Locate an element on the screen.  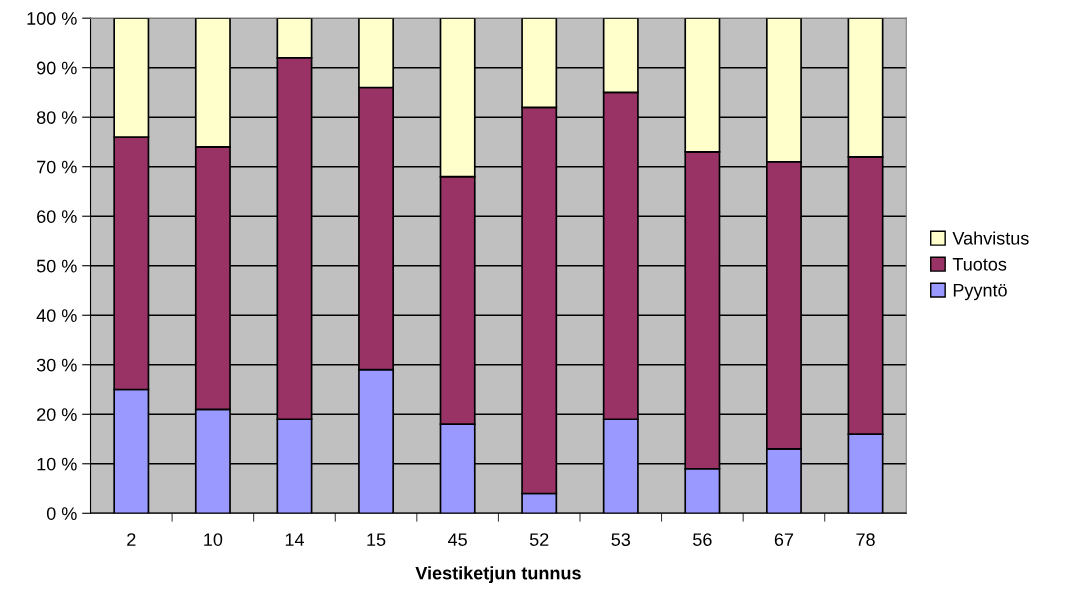
x-tick-label: 10 is located at coordinates (213, 539).